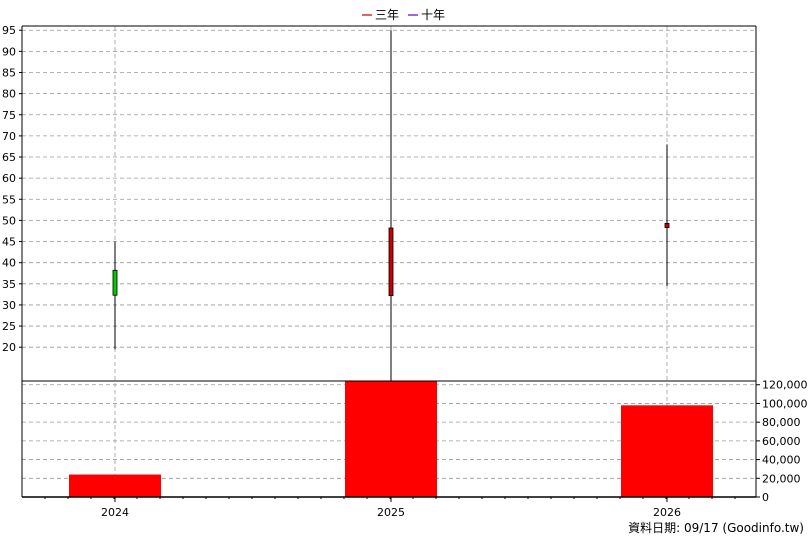  I want to click on price-tick-label: 60, so click(9, 178).